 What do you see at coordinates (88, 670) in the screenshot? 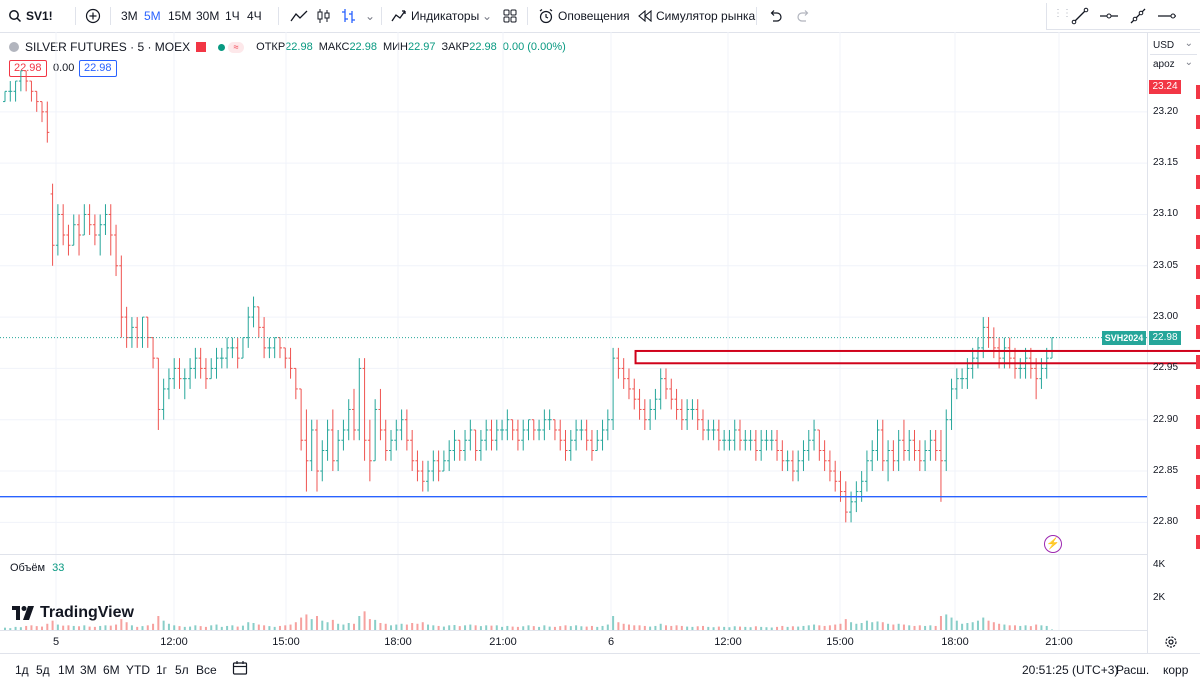
I see `timeframe-button: 3М` at bounding box center [88, 670].